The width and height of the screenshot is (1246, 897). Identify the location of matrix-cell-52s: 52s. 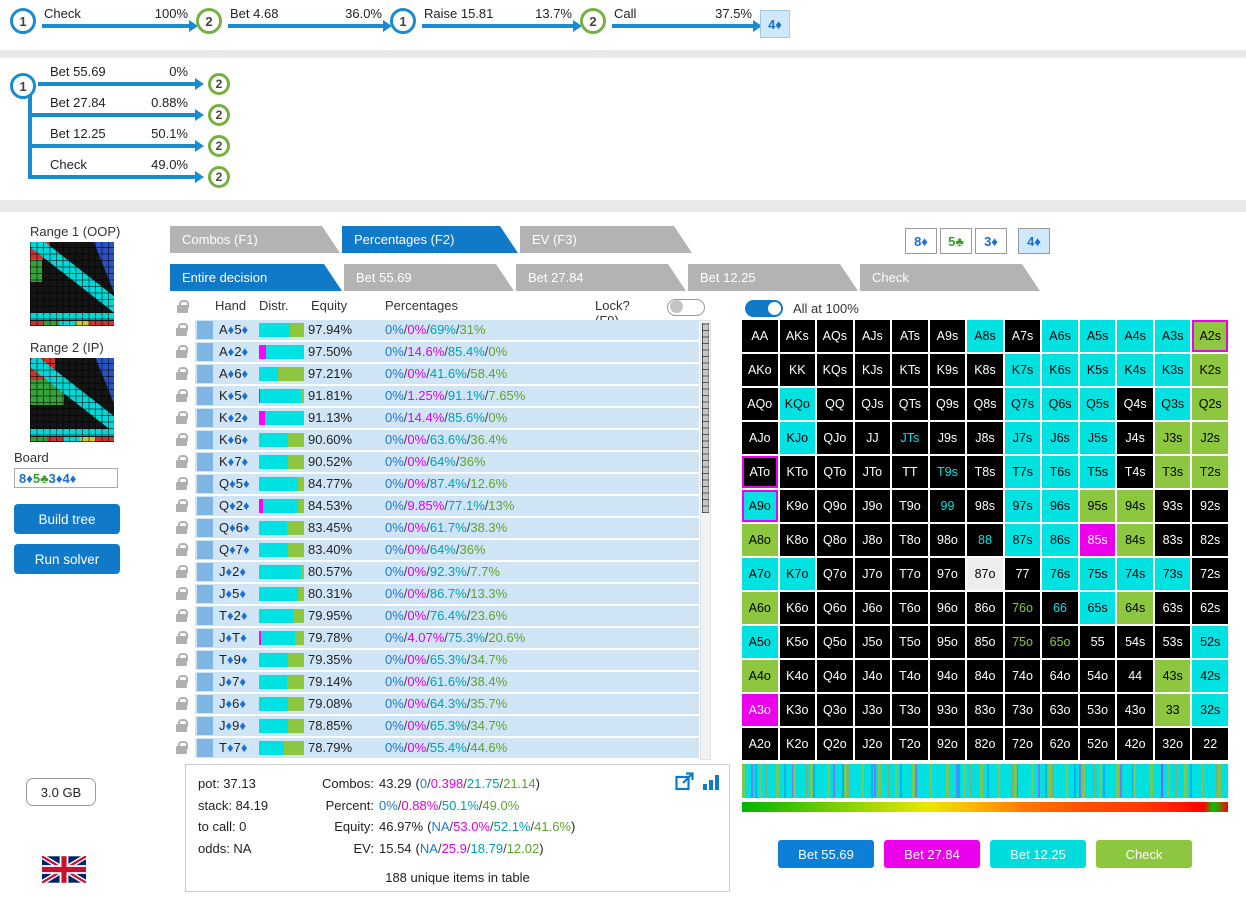
(1210, 642).